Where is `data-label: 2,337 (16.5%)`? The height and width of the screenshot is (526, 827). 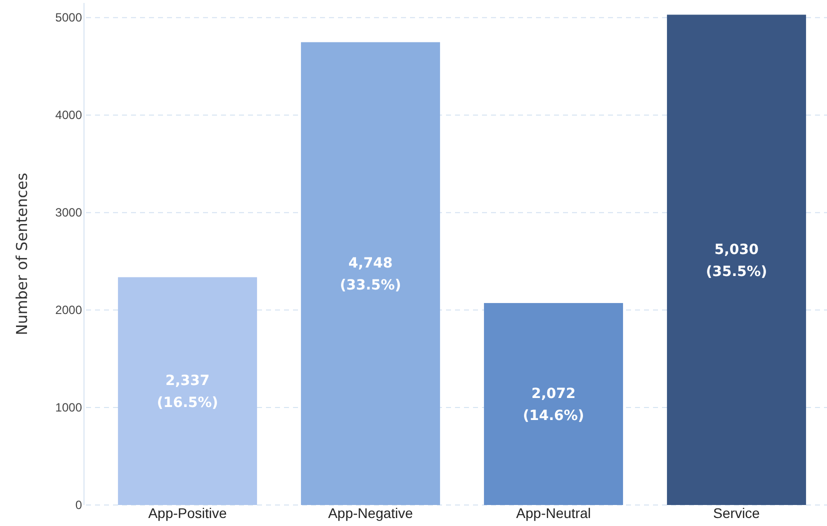
data-label: 2,337 (16.5%) is located at coordinates (187, 392).